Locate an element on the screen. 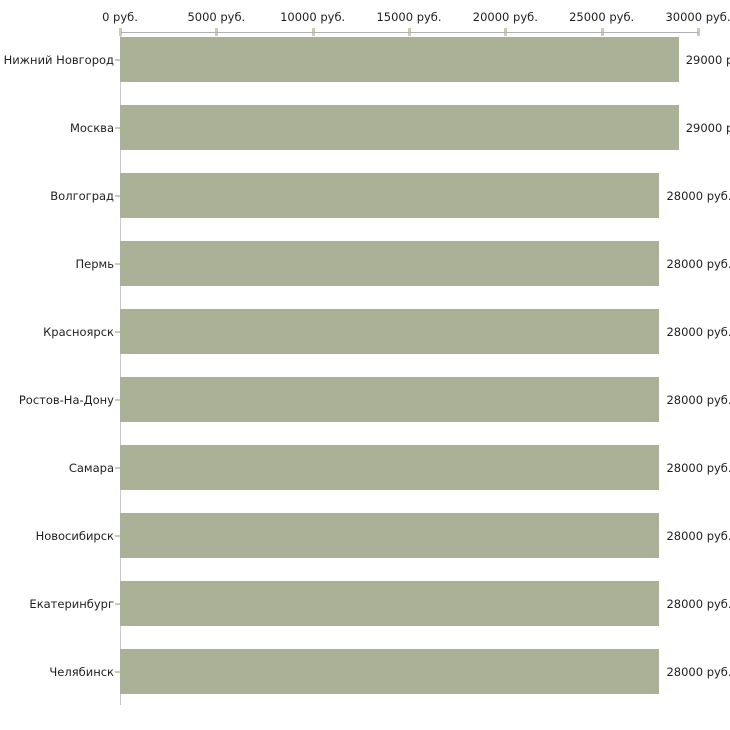 The width and height of the screenshot is (730, 730). x-tick-label: 0 руб. is located at coordinates (120, 17).